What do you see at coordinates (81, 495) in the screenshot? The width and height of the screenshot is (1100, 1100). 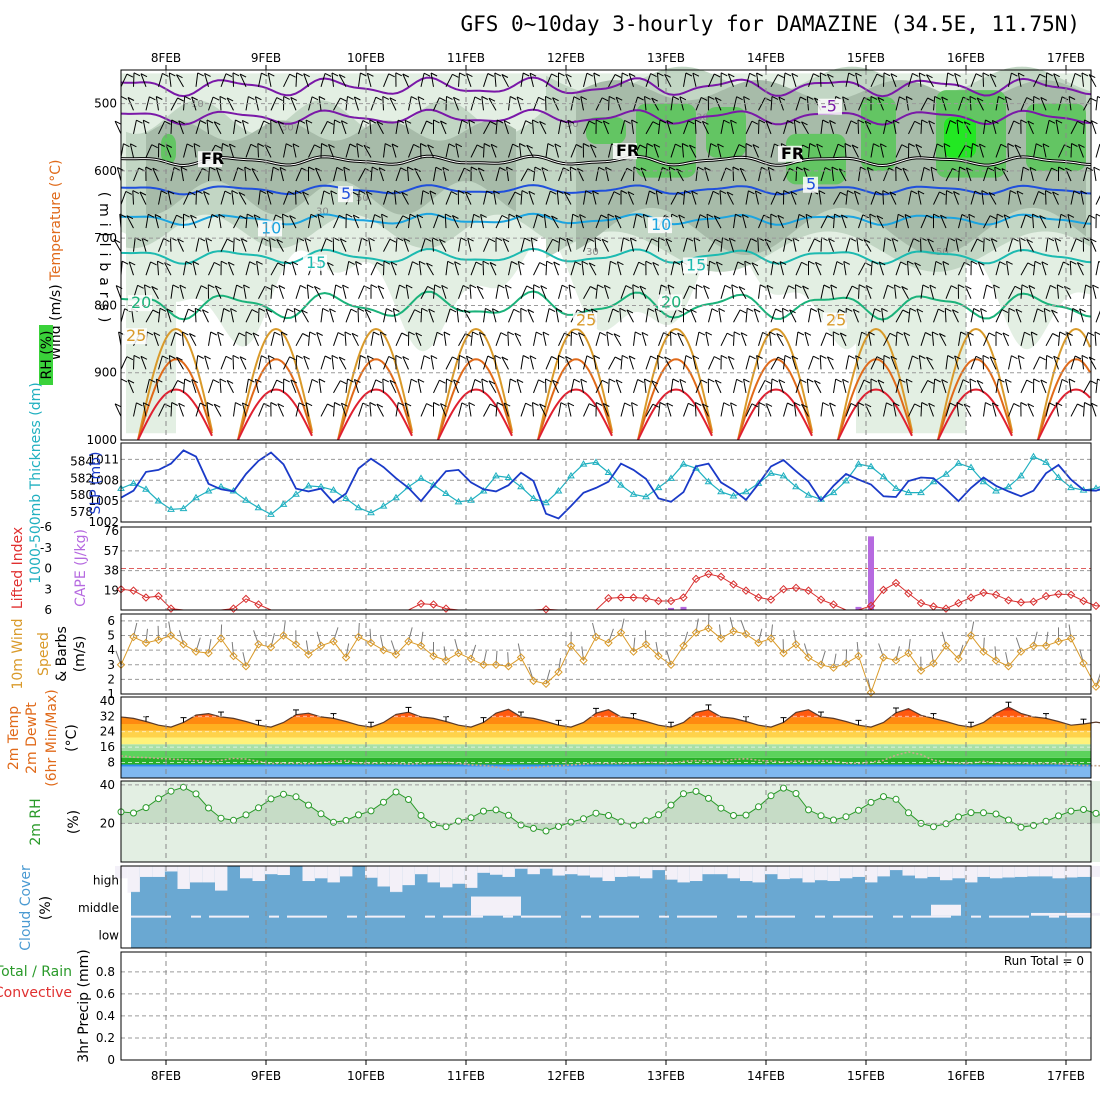 I see `thickness-y-tick: 580` at bounding box center [81, 495].